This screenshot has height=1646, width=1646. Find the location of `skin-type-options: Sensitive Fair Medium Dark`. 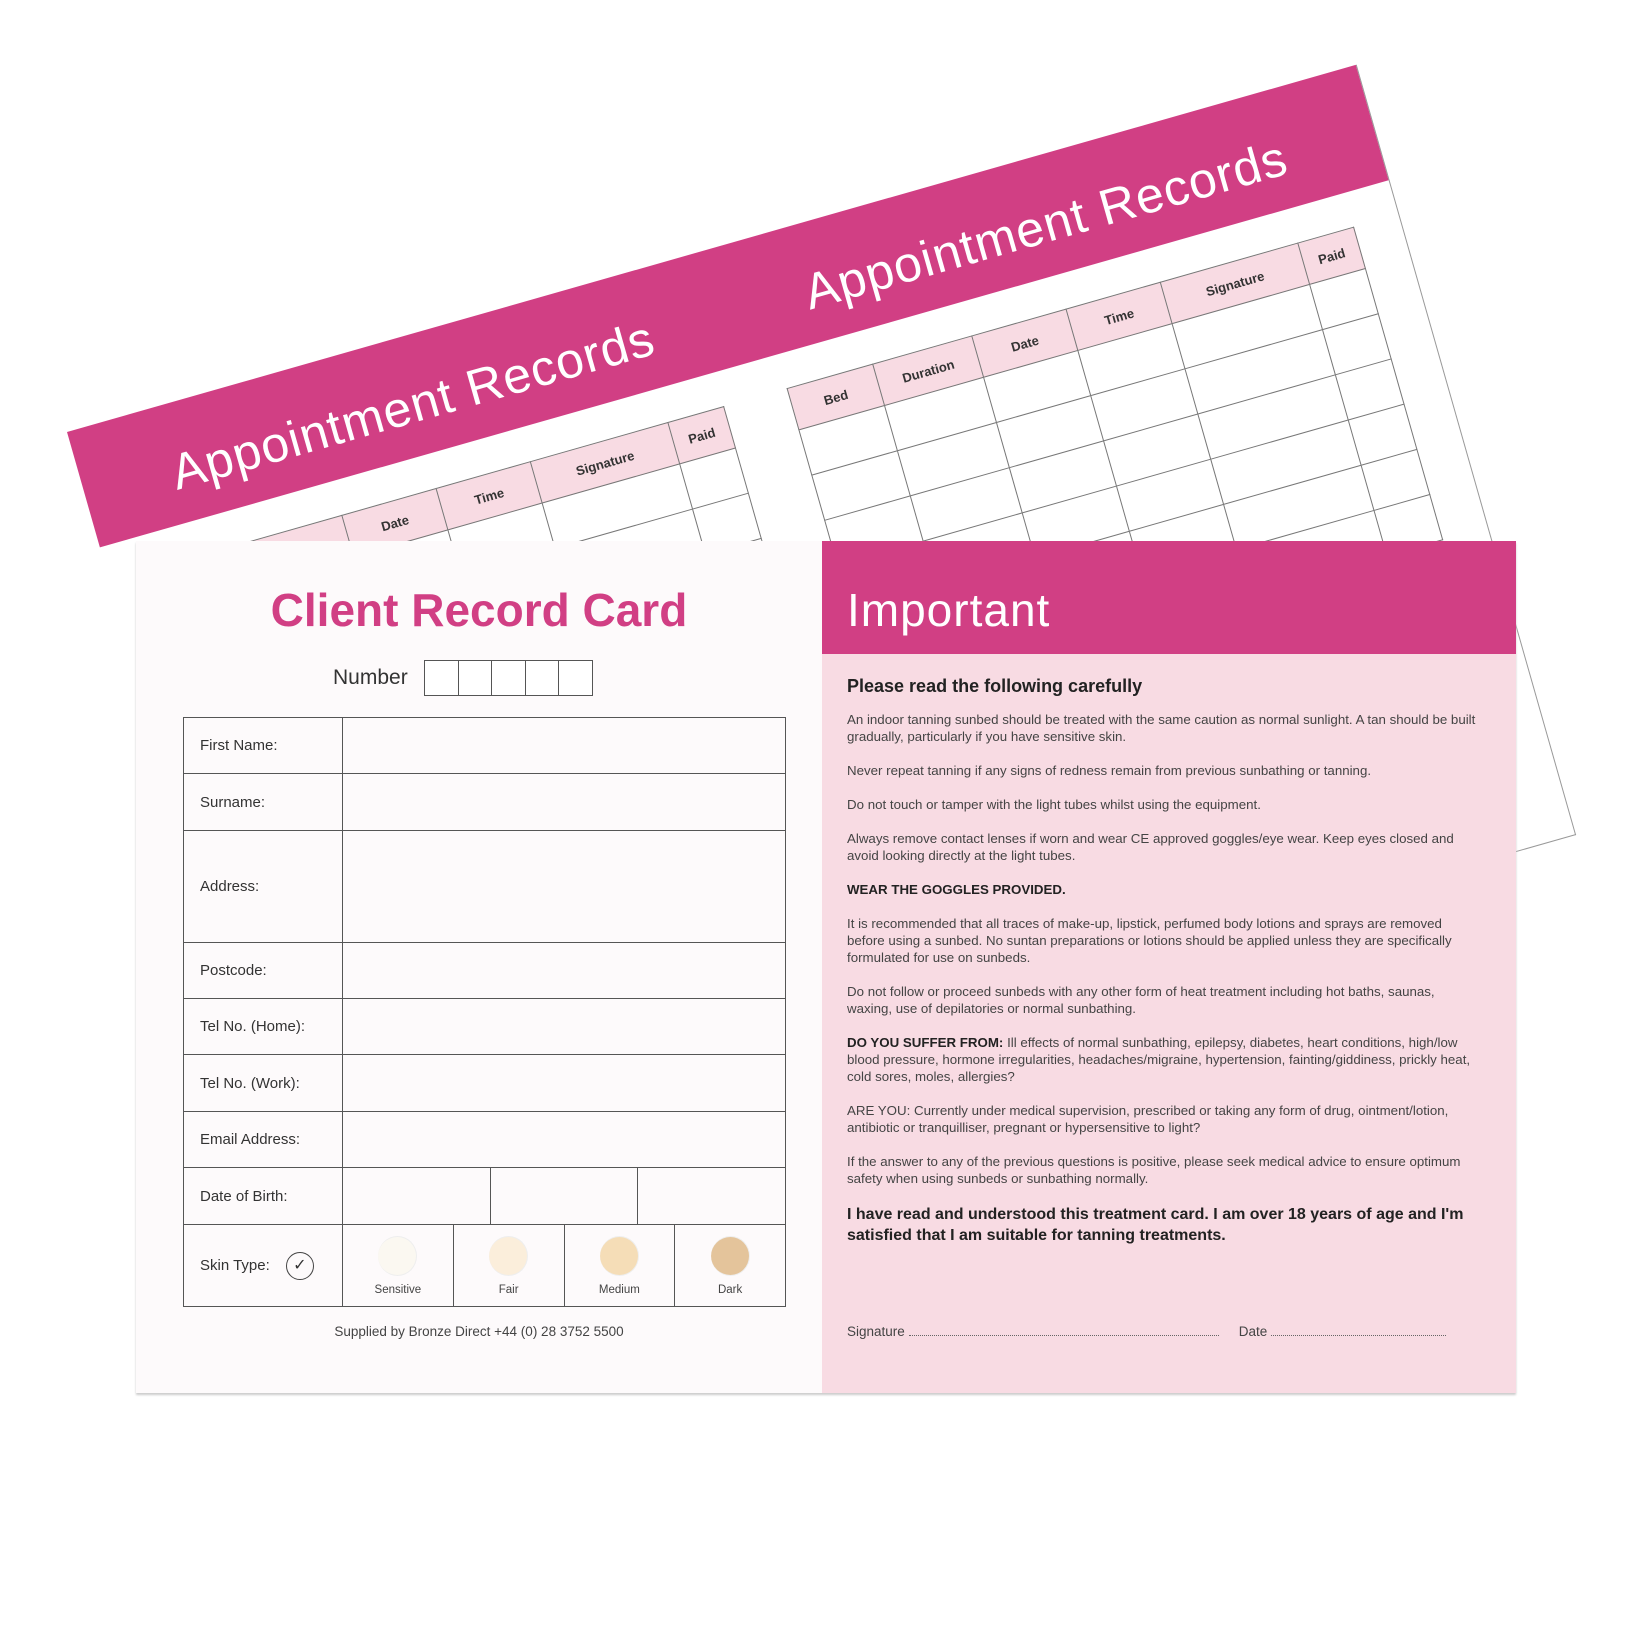

skin-type-options: Sensitive Fair Medium Dark is located at coordinates (564, 1265).